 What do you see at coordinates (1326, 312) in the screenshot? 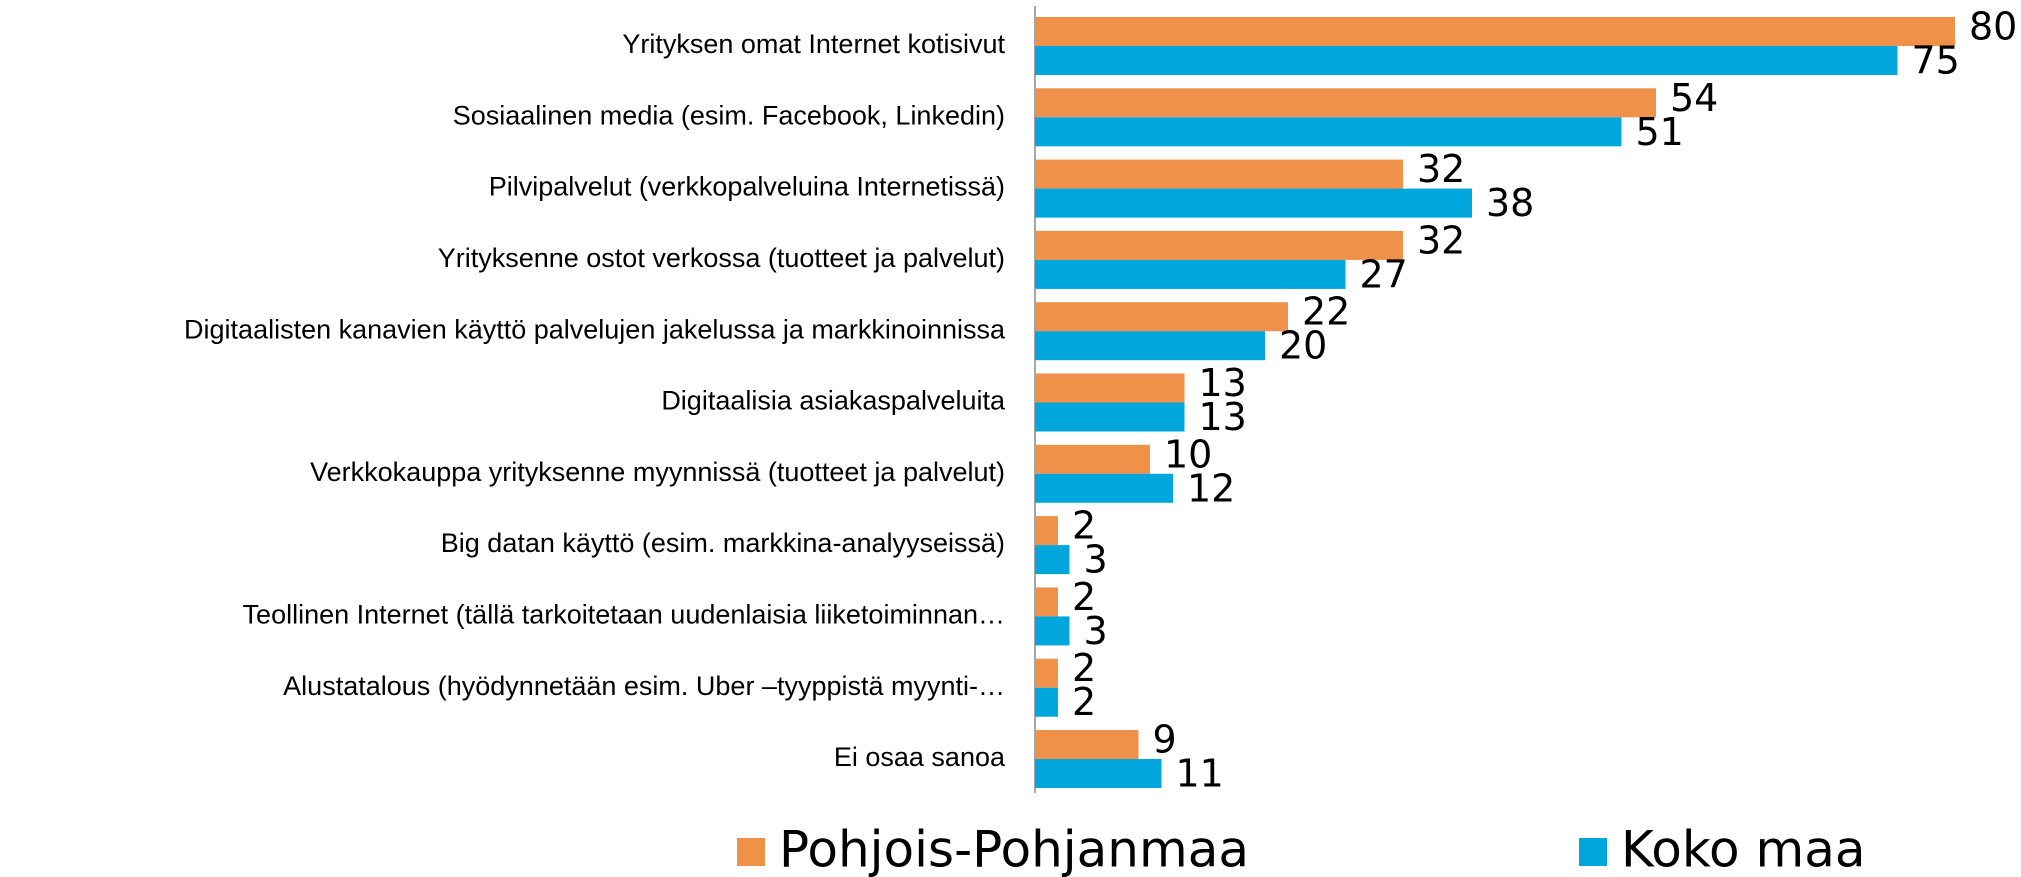
I see `value-label: 22` at bounding box center [1326, 312].